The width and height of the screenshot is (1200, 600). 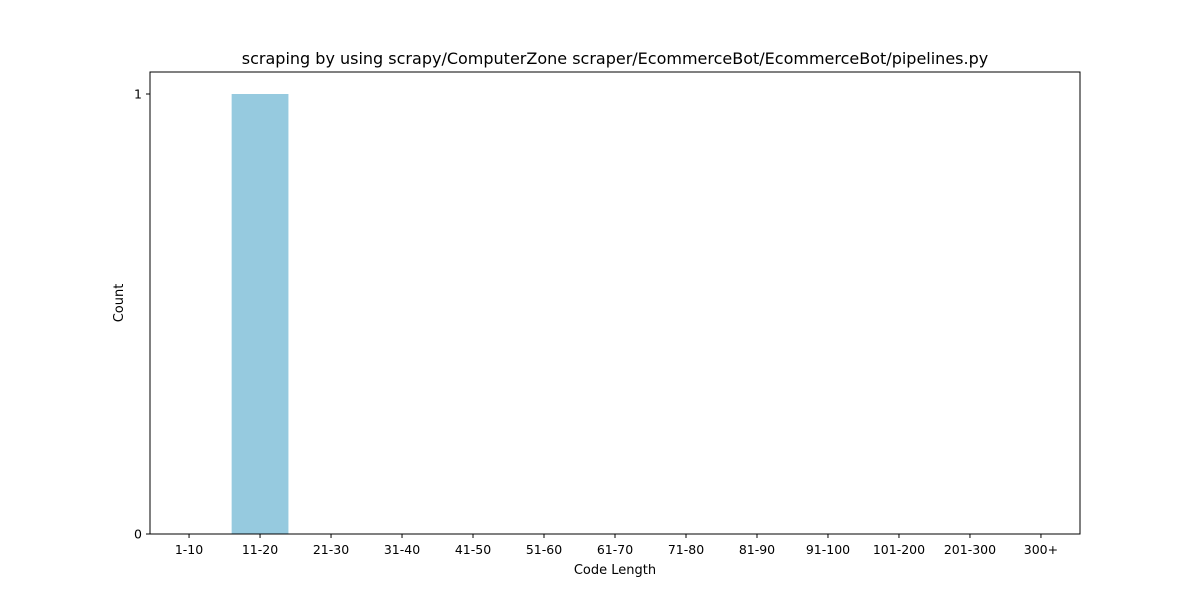 I want to click on x-tick-label: 201-300, so click(x=970, y=549).